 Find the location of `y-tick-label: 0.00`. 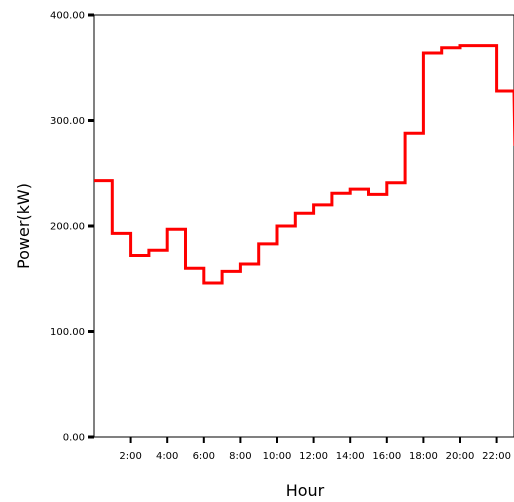

y-tick-label: 0.00 is located at coordinates (74, 438).